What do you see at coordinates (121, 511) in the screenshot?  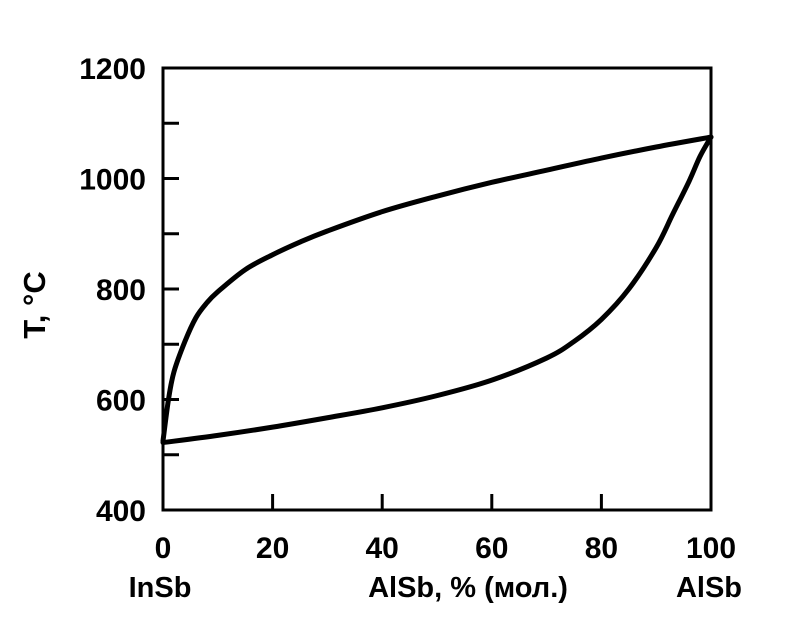 I see `y-tick-label: 400` at bounding box center [121, 511].